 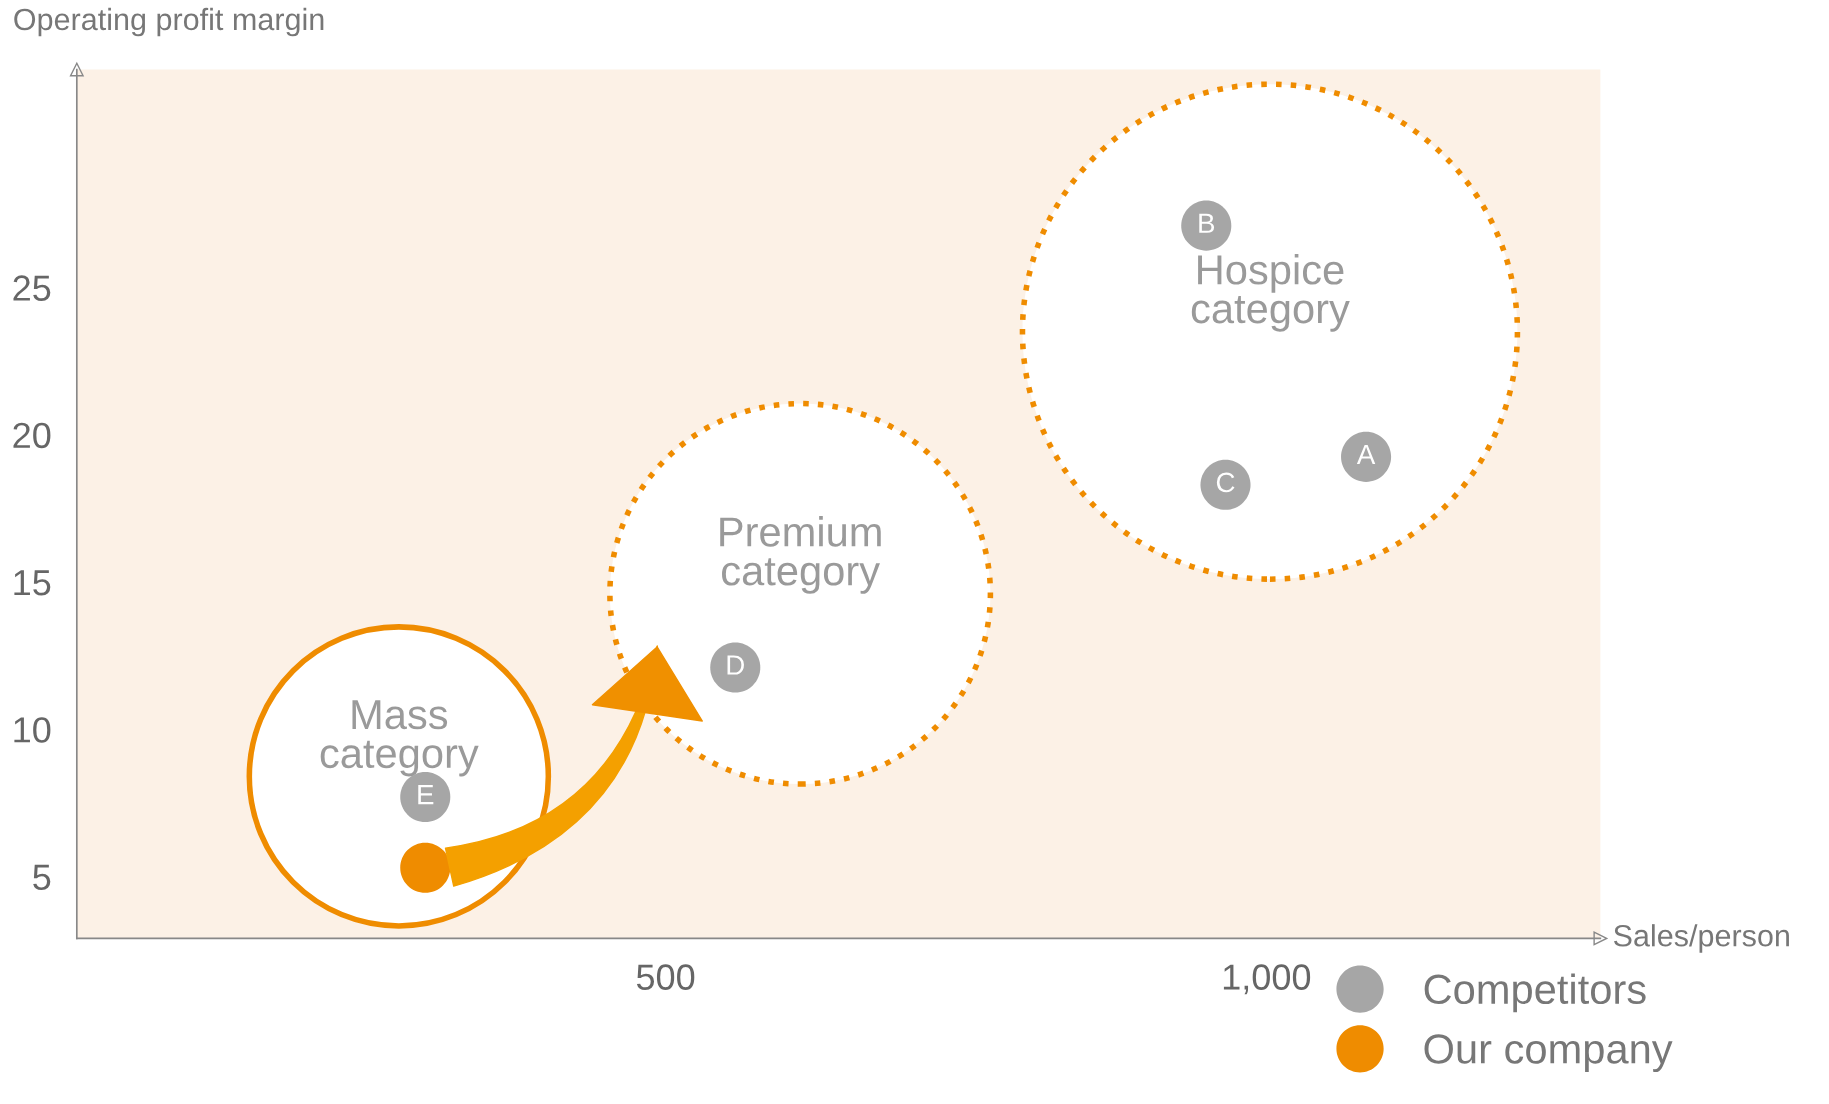 What do you see at coordinates (32, 288) in the screenshot?
I see `y-tick-label: 25` at bounding box center [32, 288].